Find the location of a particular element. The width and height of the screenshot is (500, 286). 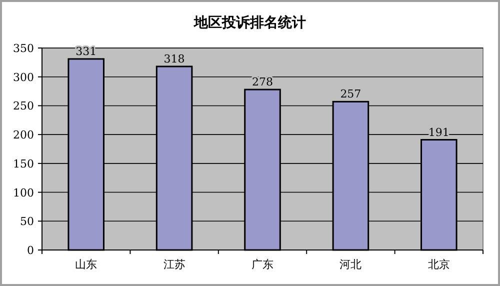

x-tick-label: 广东 is located at coordinates (263, 264).